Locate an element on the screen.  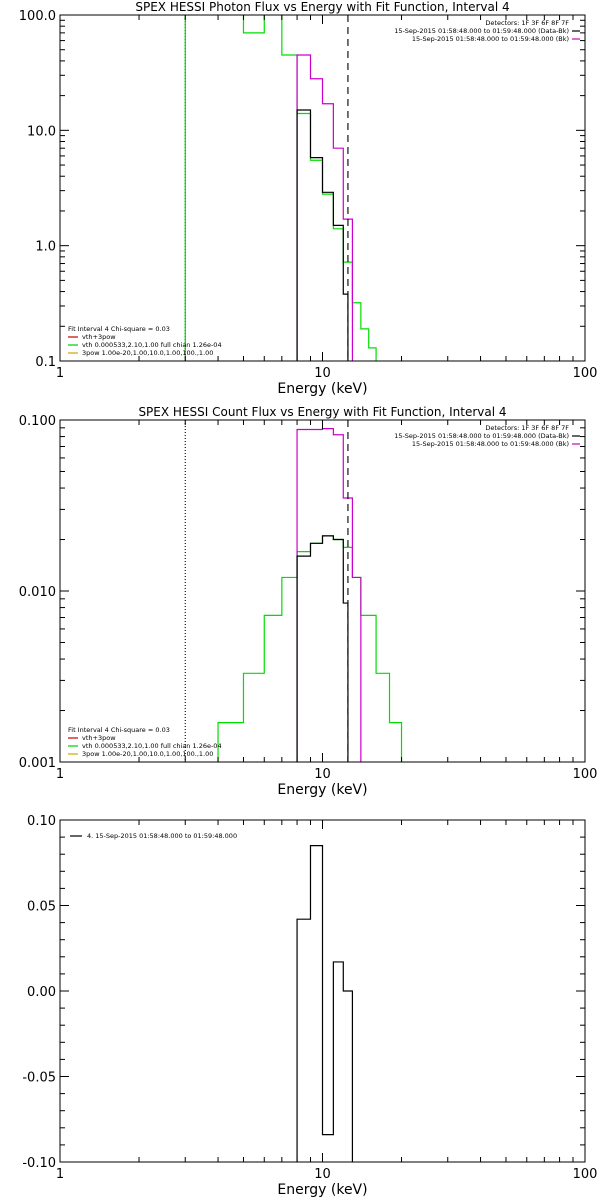
y-tick-label: 0.010 is located at coordinates (37, 592).